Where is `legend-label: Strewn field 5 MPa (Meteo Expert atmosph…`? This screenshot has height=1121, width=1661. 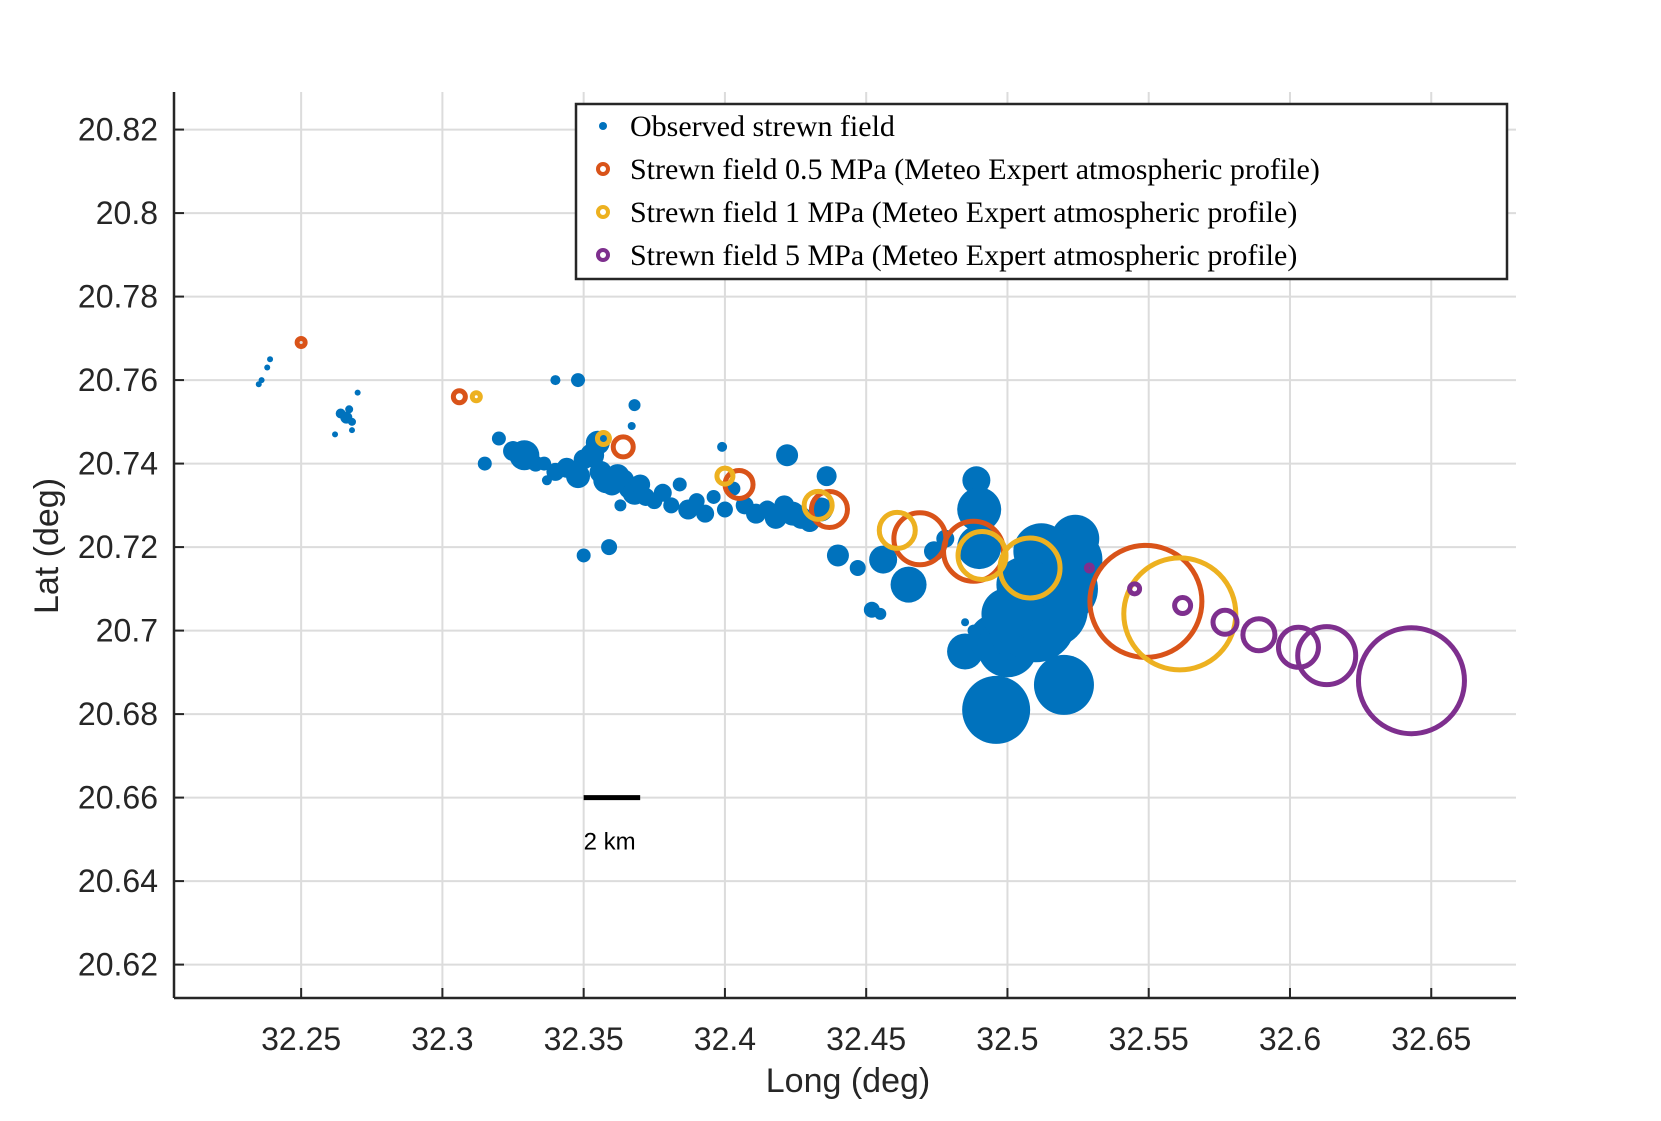
legend-label: Strewn field 5 MPa (Meteo Expert atmosph… is located at coordinates (963, 255).